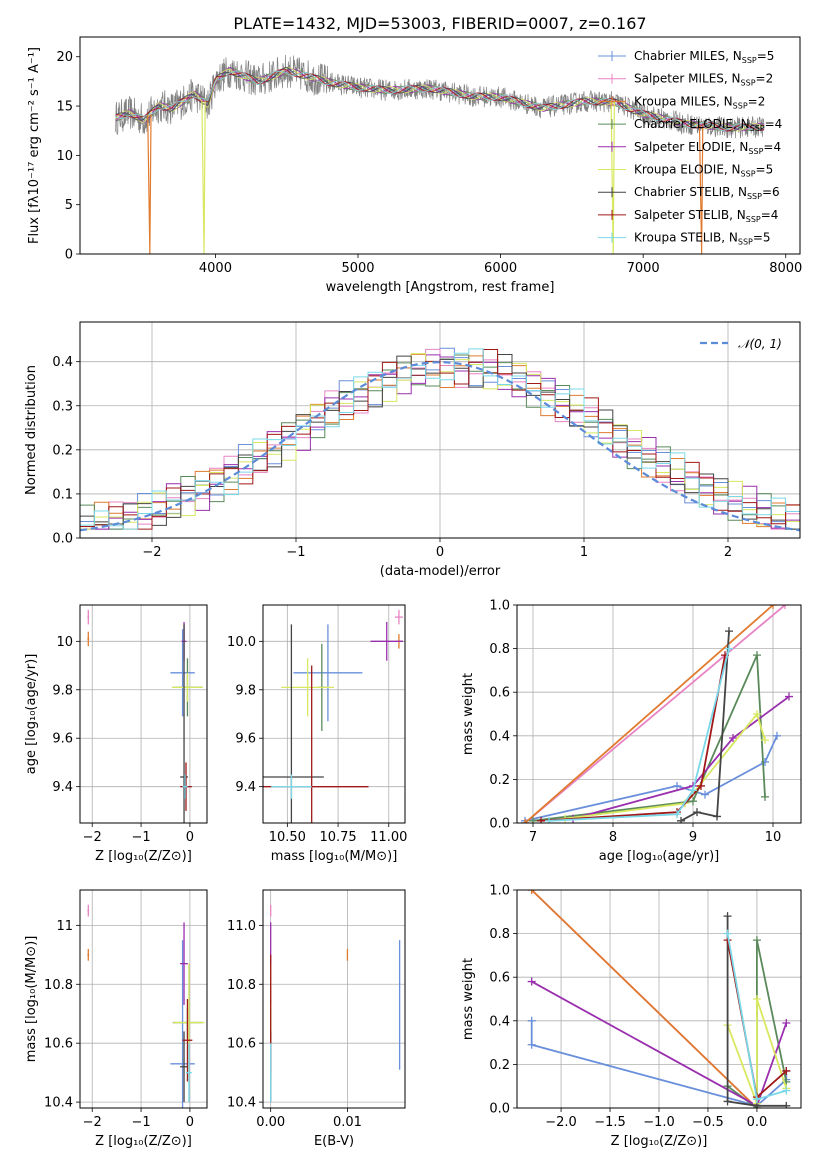  I want to click on x-axis-title: mass [log₁₀(M/M⊙)], so click(334, 856).